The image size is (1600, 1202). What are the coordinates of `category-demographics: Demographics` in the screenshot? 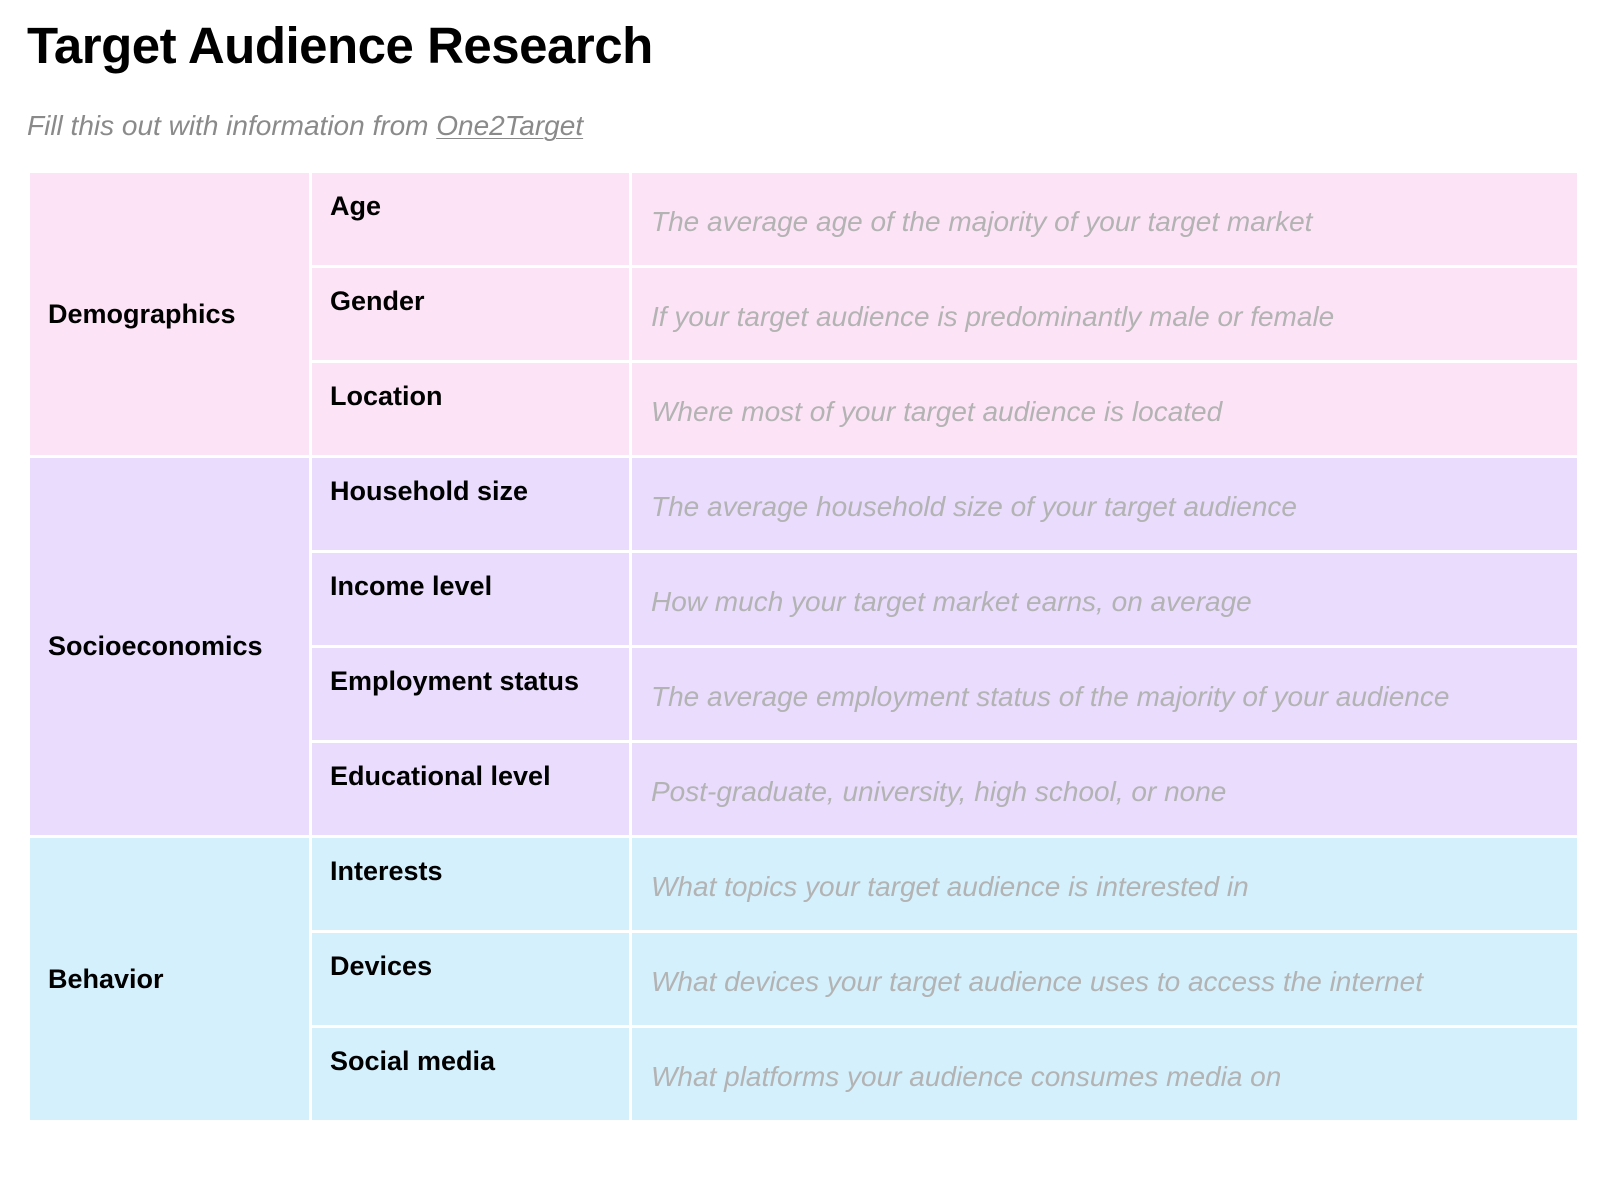 It's located at (169, 314).